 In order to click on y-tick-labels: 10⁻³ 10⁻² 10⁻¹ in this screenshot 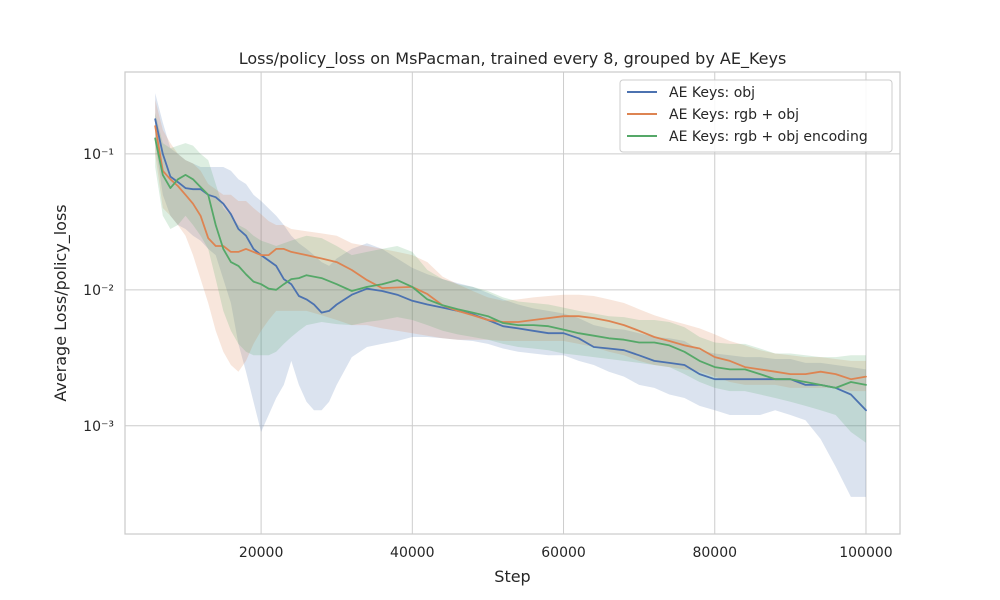, I will do `click(98, 291)`.